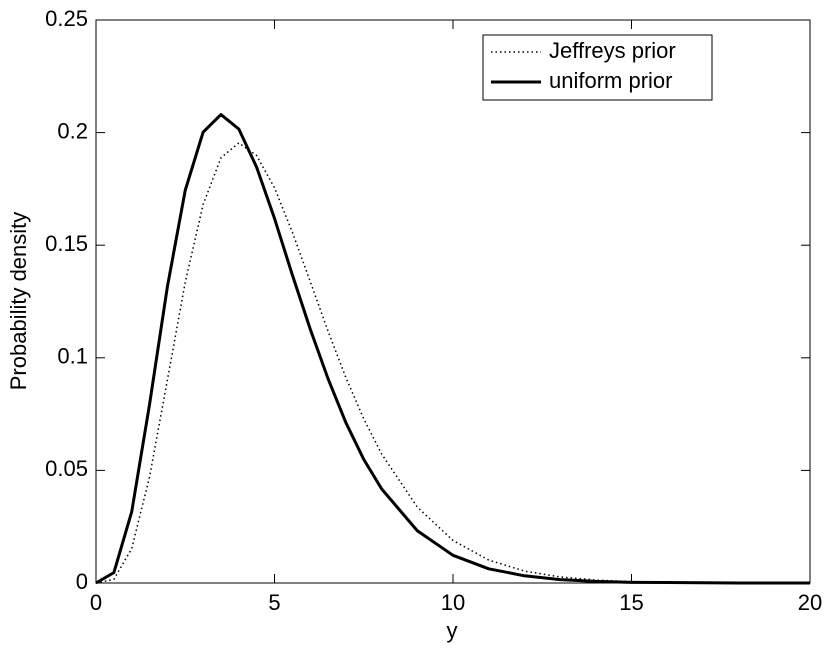  I want to click on y-axis-label: Probability density, so click(18, 301).